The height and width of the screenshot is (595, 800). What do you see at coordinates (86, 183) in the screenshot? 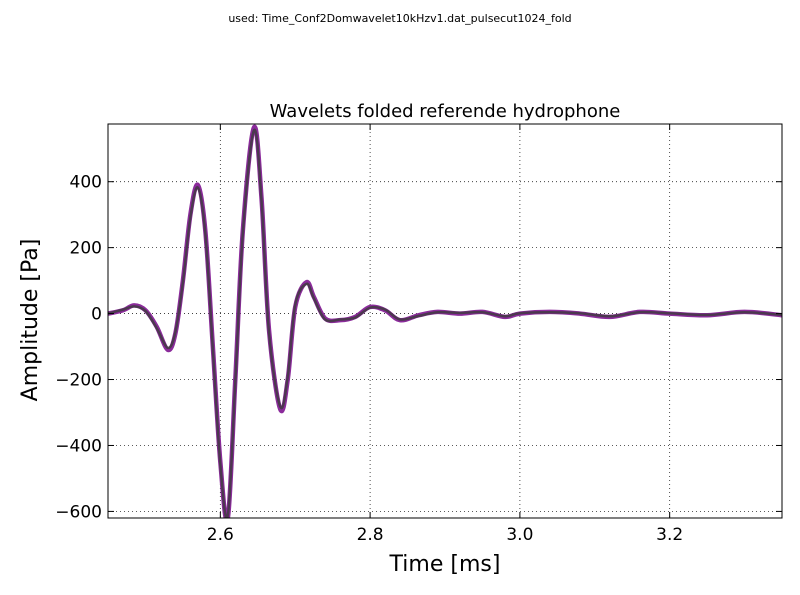
I see `y-tick-label: 400` at bounding box center [86, 183].